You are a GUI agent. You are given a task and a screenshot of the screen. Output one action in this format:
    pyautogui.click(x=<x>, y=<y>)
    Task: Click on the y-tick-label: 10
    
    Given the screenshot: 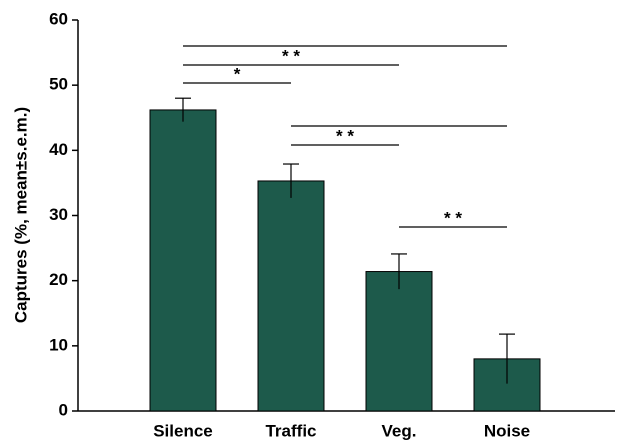 What is the action you would take?
    pyautogui.click(x=58, y=344)
    